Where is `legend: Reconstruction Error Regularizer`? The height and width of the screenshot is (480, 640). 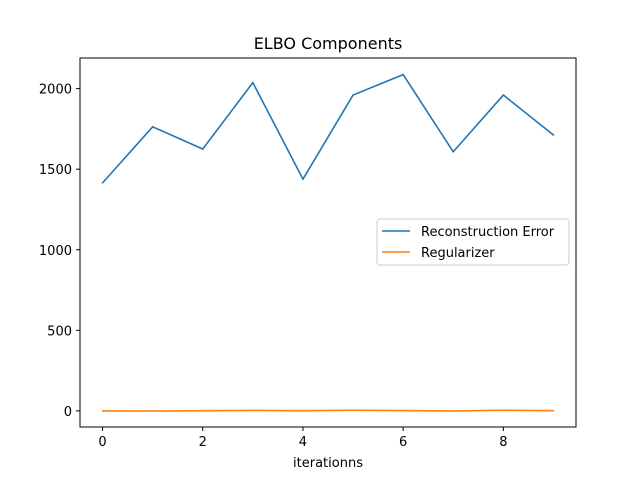
legend: Reconstruction Error Regularizer is located at coordinates (473, 242).